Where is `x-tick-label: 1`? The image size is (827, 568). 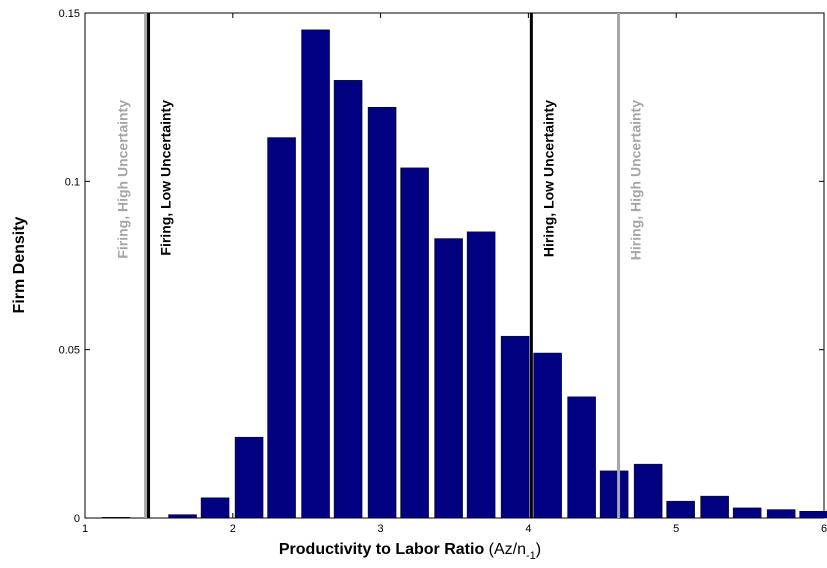
x-tick-label: 1 is located at coordinates (85, 529).